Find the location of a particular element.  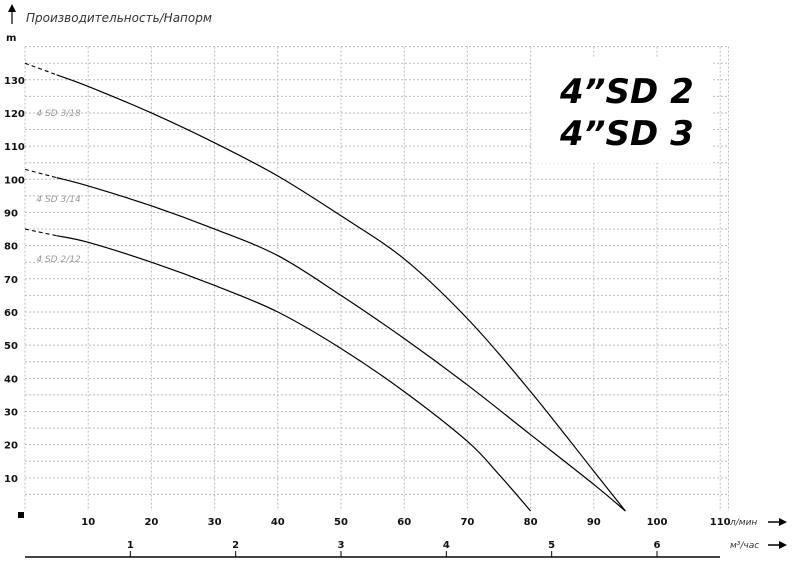

x-tick-label: 80 is located at coordinates (531, 522).